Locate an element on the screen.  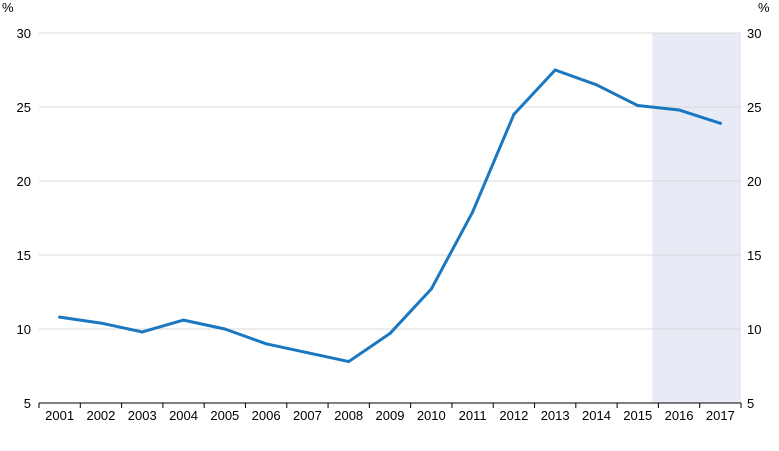
x-tick-label-2007: 2007 is located at coordinates (307, 415).